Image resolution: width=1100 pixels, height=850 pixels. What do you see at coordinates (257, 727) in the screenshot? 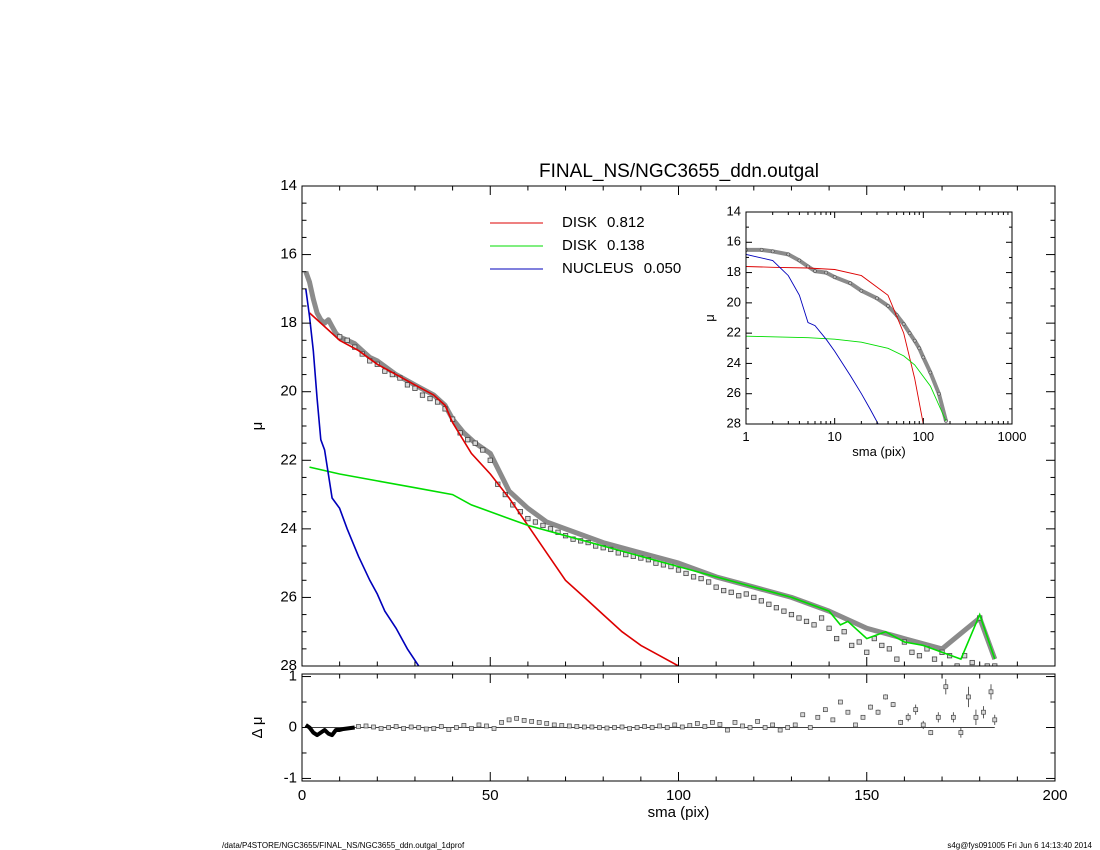
I see `residual-y-axis-label: Δ μ` at bounding box center [257, 727].